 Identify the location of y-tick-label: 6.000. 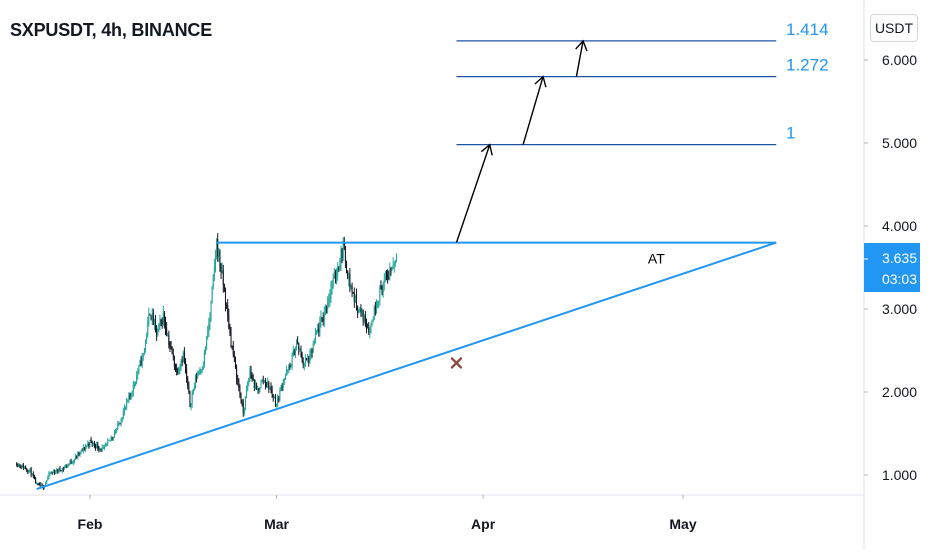
(899, 60).